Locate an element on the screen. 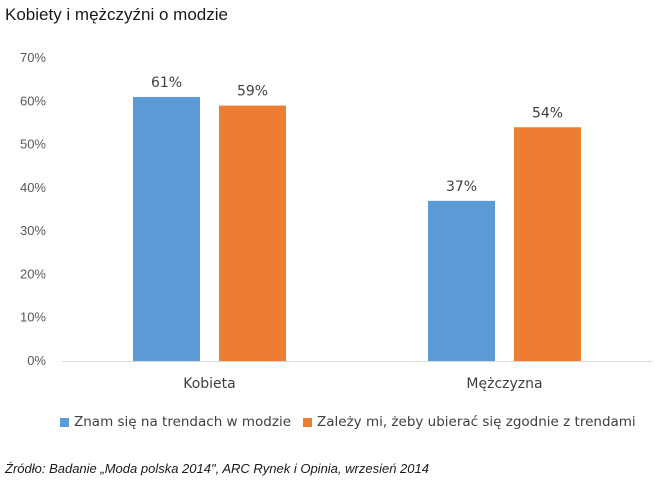  y-tick-label: 60% is located at coordinates (33, 100).